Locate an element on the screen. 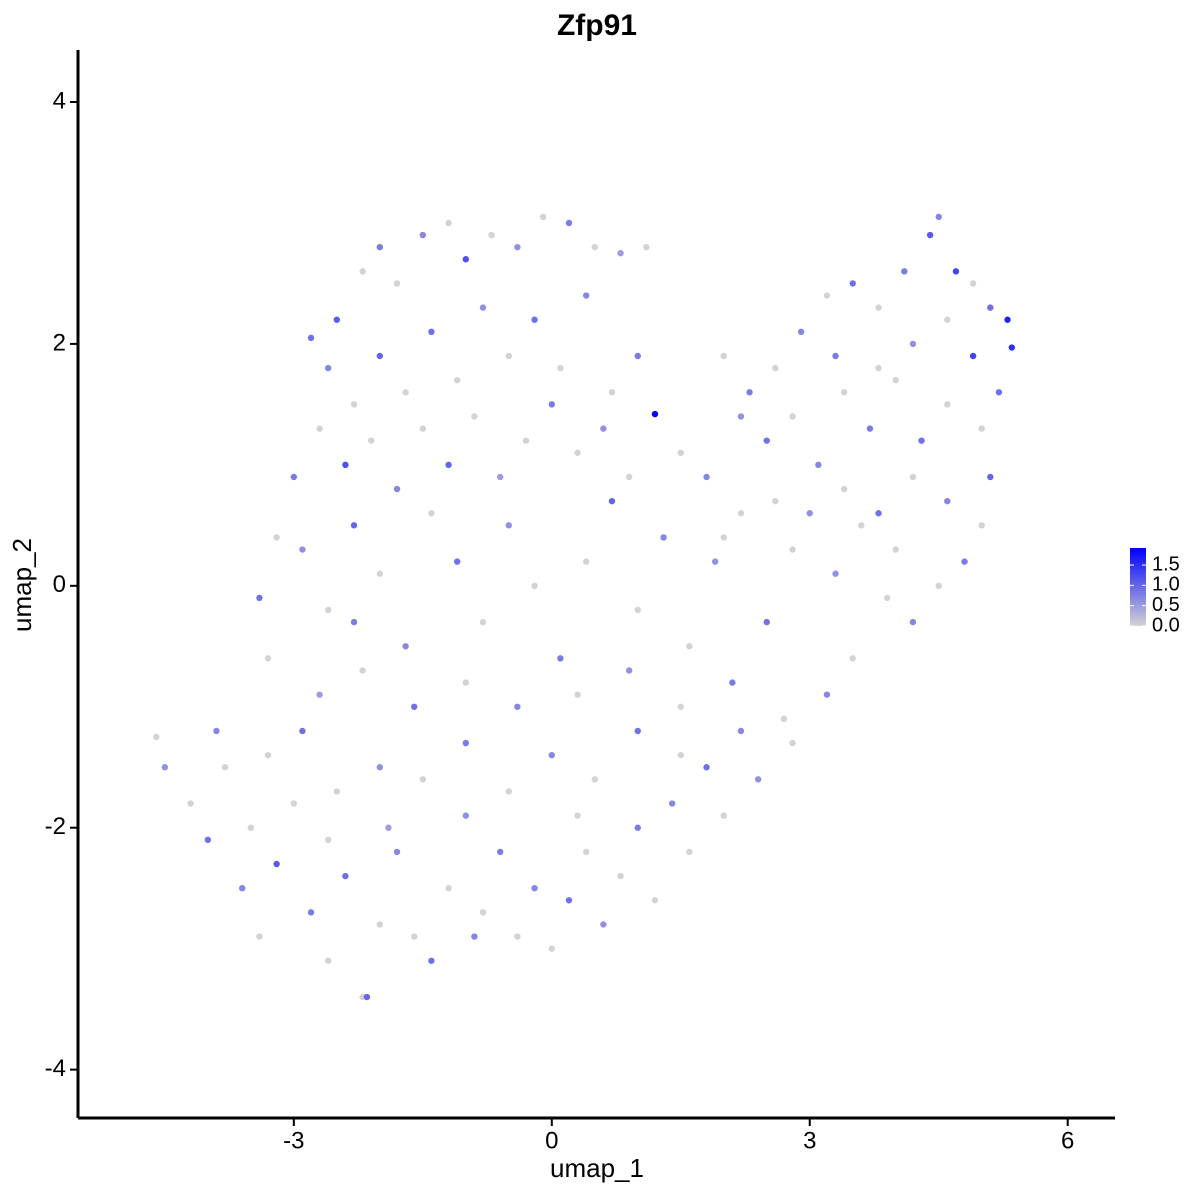 The width and height of the screenshot is (1200, 1200). color-tick-label: 0.5 is located at coordinates (1166, 605).